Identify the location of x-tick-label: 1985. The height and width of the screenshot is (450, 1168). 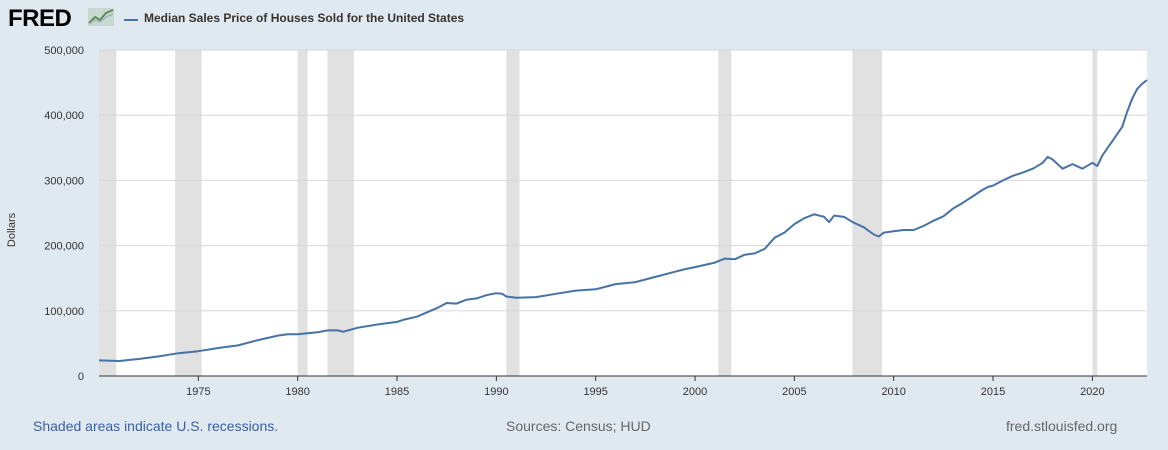
(397, 392).